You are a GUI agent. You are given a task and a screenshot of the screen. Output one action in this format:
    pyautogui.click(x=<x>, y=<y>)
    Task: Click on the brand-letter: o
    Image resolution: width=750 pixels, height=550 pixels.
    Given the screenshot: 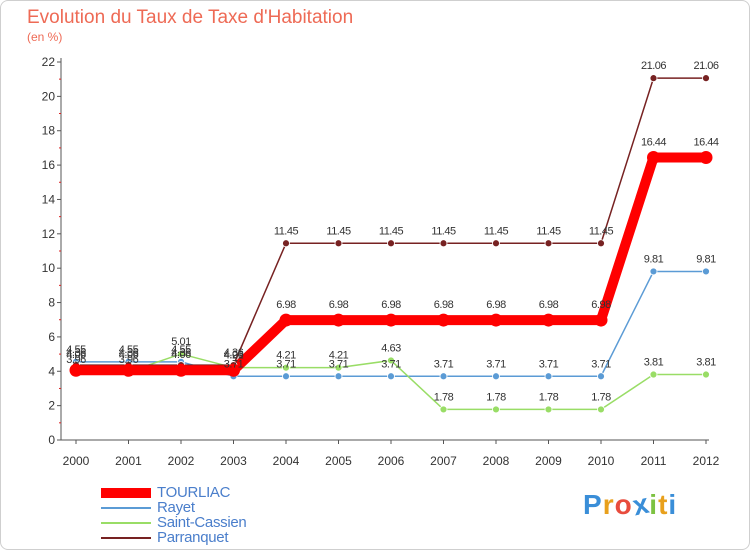 What is the action you would take?
    pyautogui.click(x=623, y=504)
    